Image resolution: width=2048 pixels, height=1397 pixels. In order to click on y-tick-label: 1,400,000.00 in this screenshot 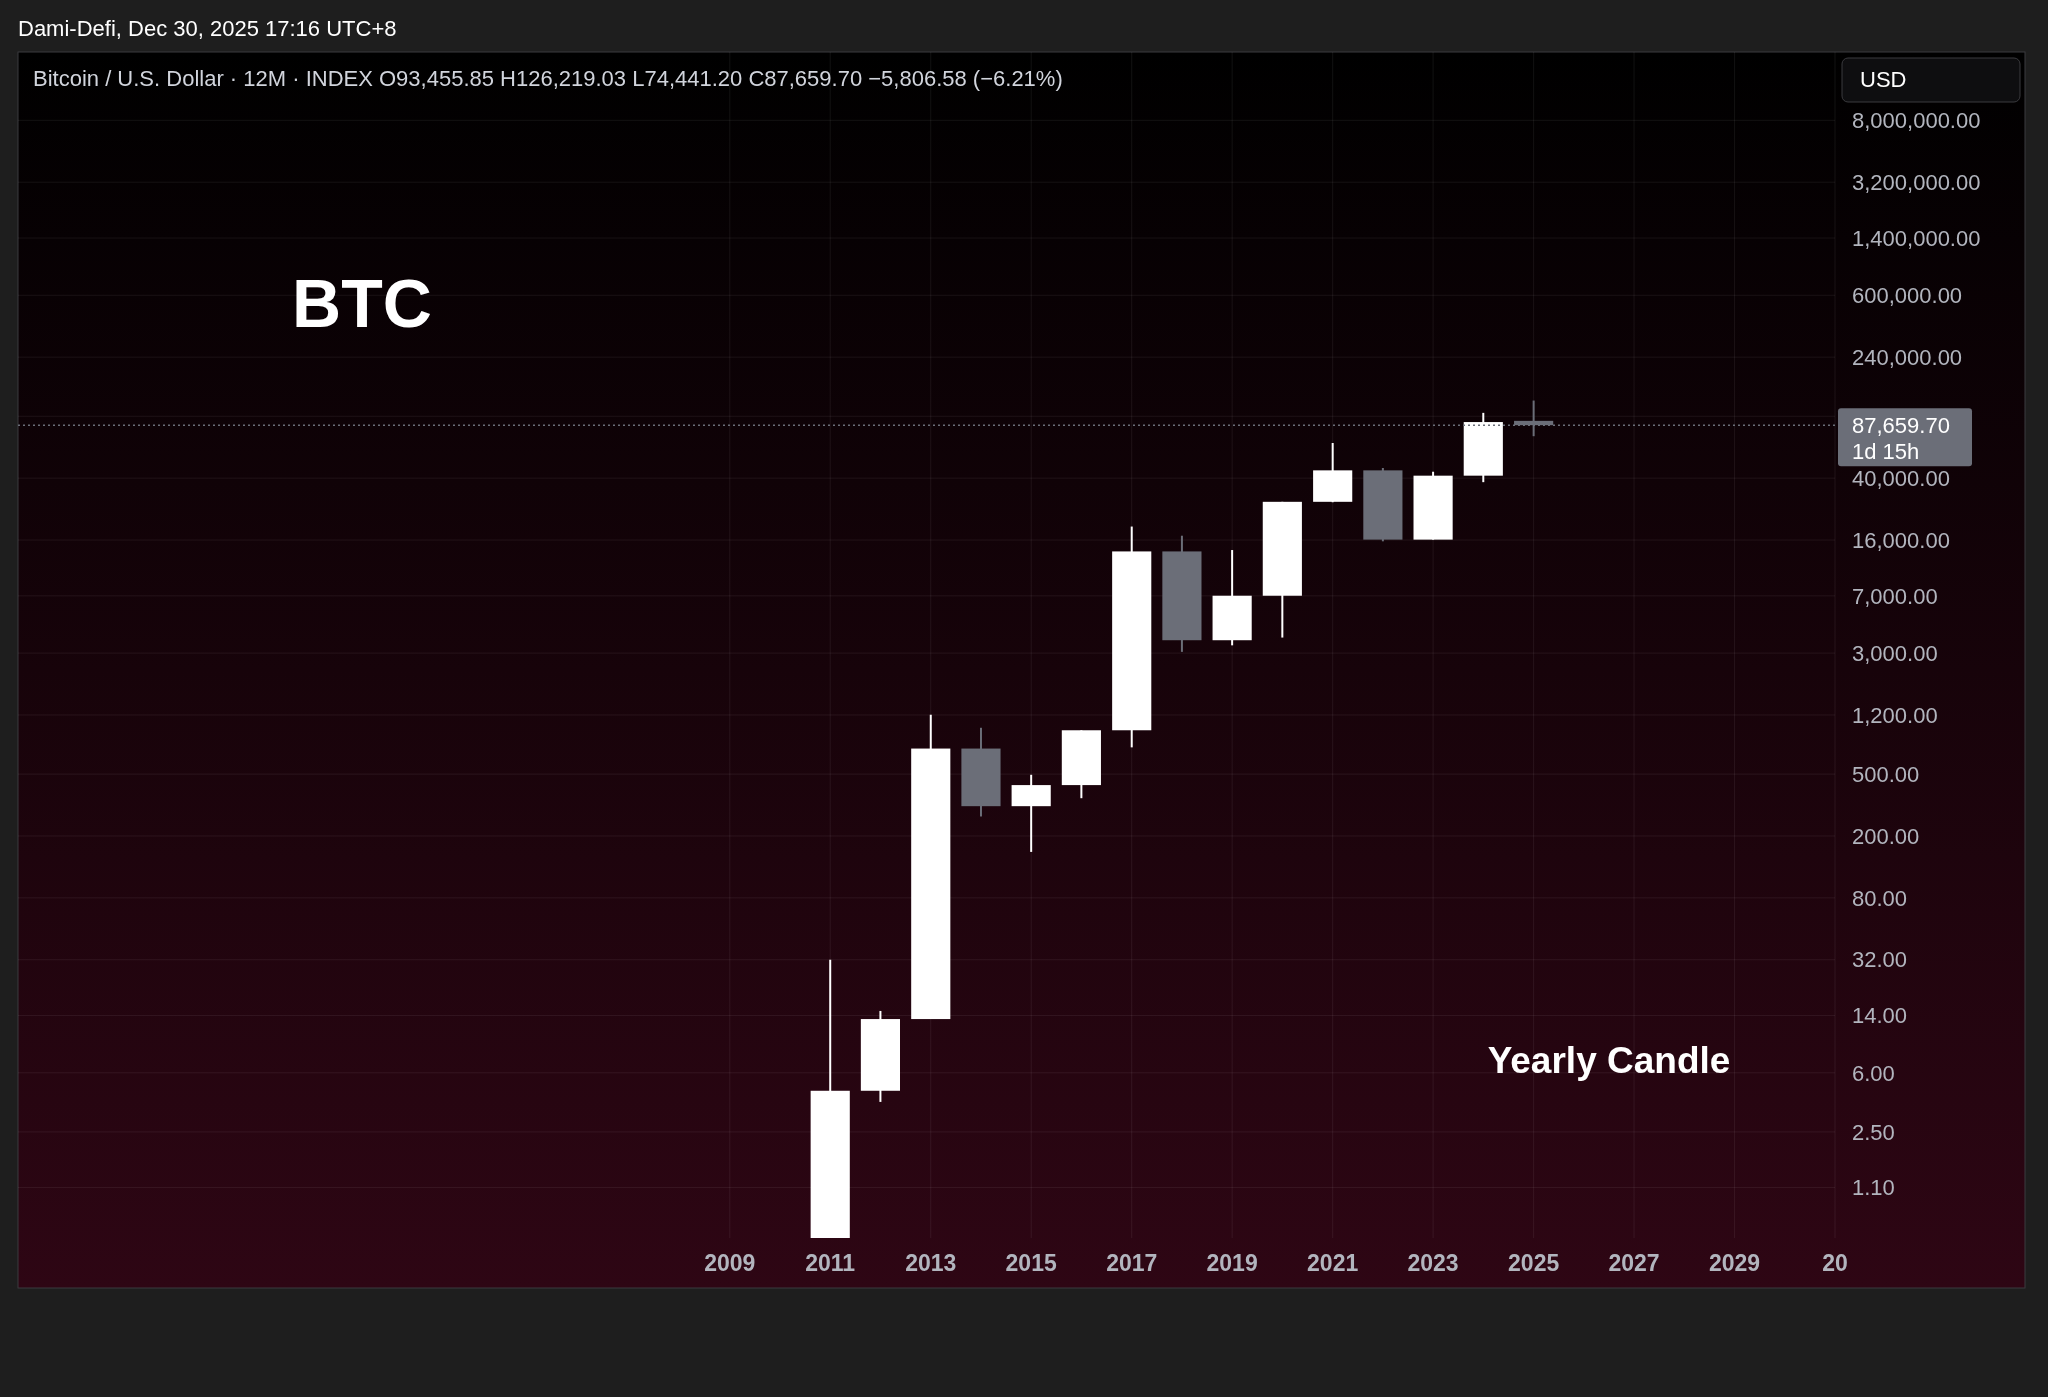, I will do `click(1916, 238)`.